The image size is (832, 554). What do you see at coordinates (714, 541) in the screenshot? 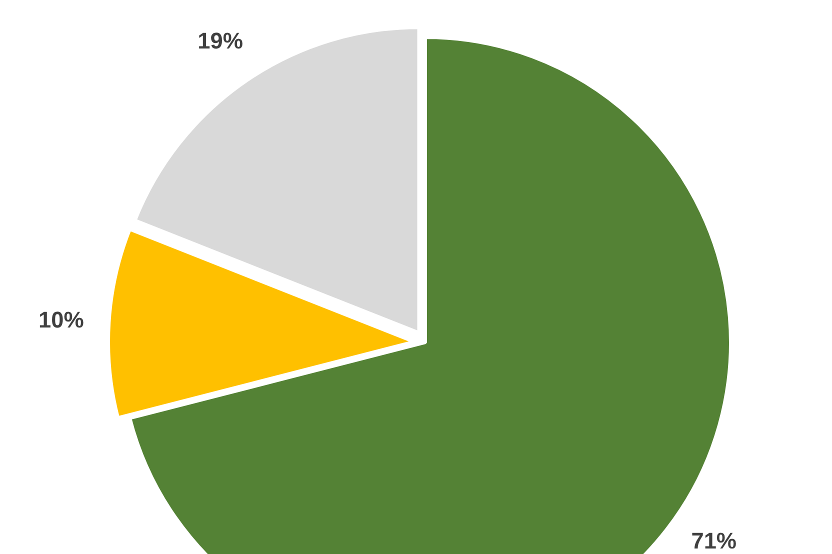
I see `data-label: 71%` at bounding box center [714, 541].